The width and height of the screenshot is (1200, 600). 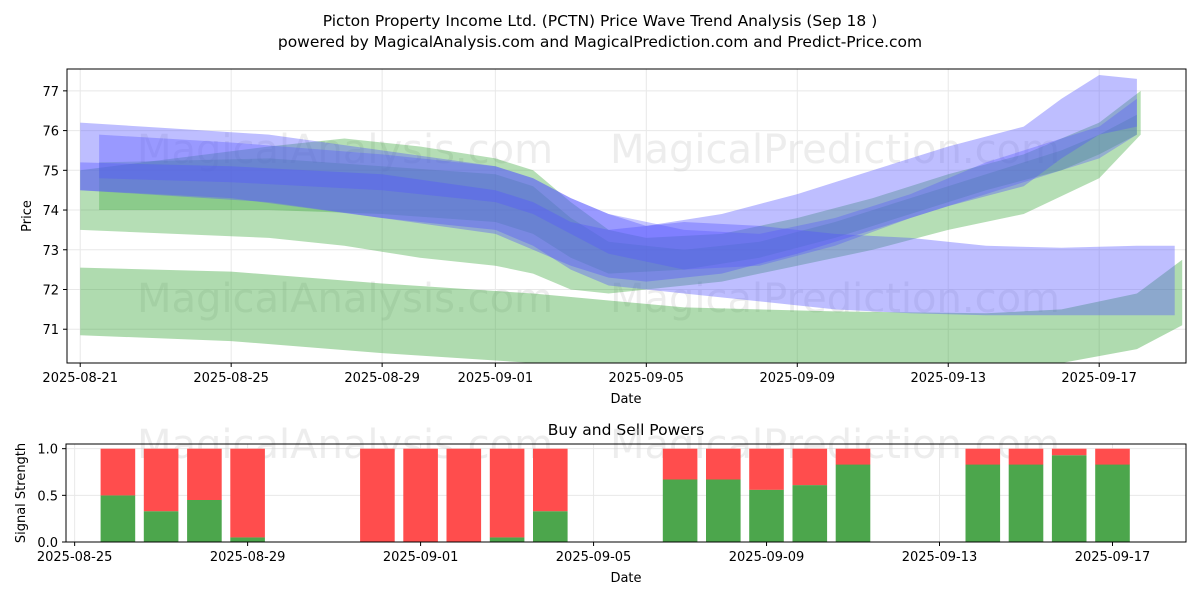 I want to click on signal-y-tick-label: 1.0, so click(x=47, y=450).